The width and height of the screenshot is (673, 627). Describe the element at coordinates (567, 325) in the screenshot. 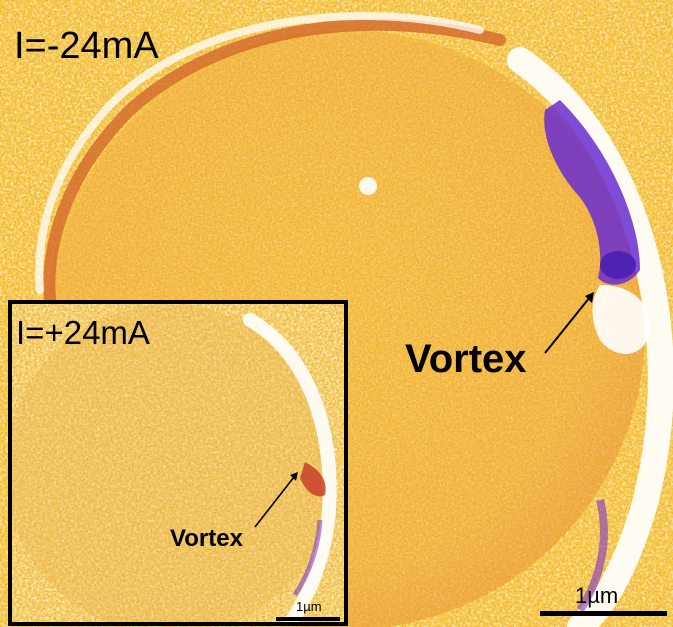

I see `main-vortex-arrow` at that location.